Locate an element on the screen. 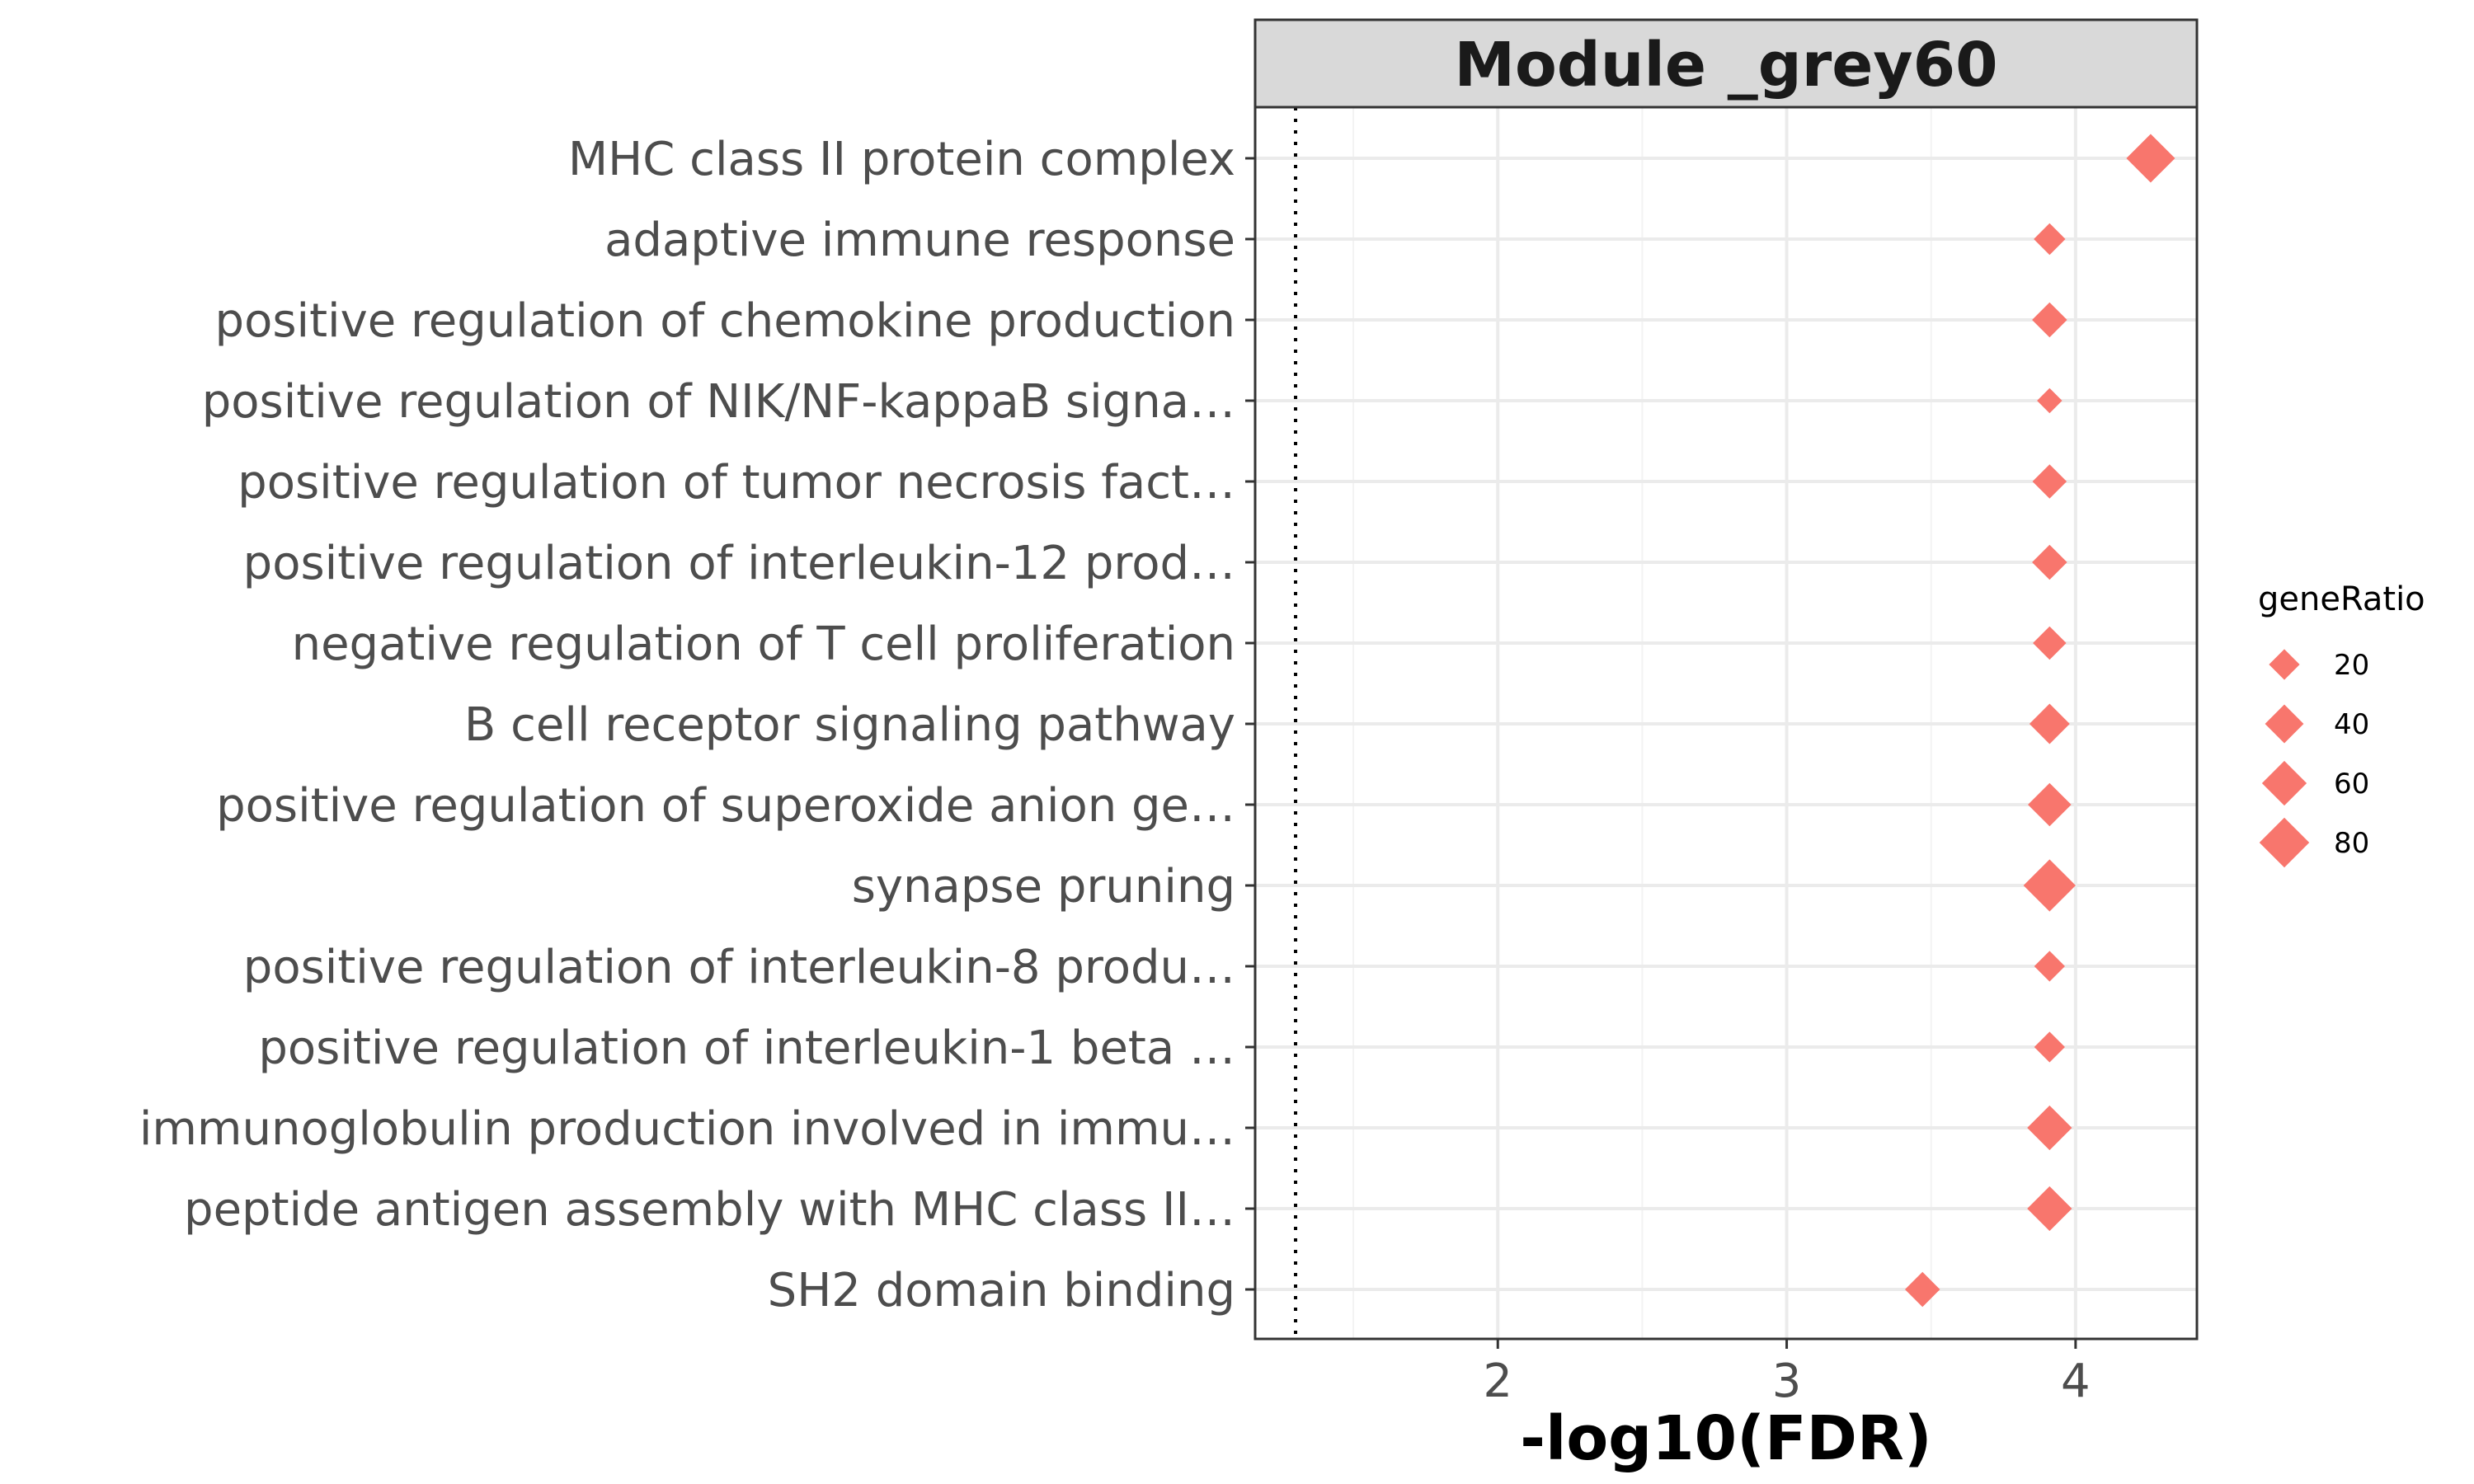 This screenshot has height=1484, width=2474. legend: 20 40 60 80 is located at coordinates (2314, 758).